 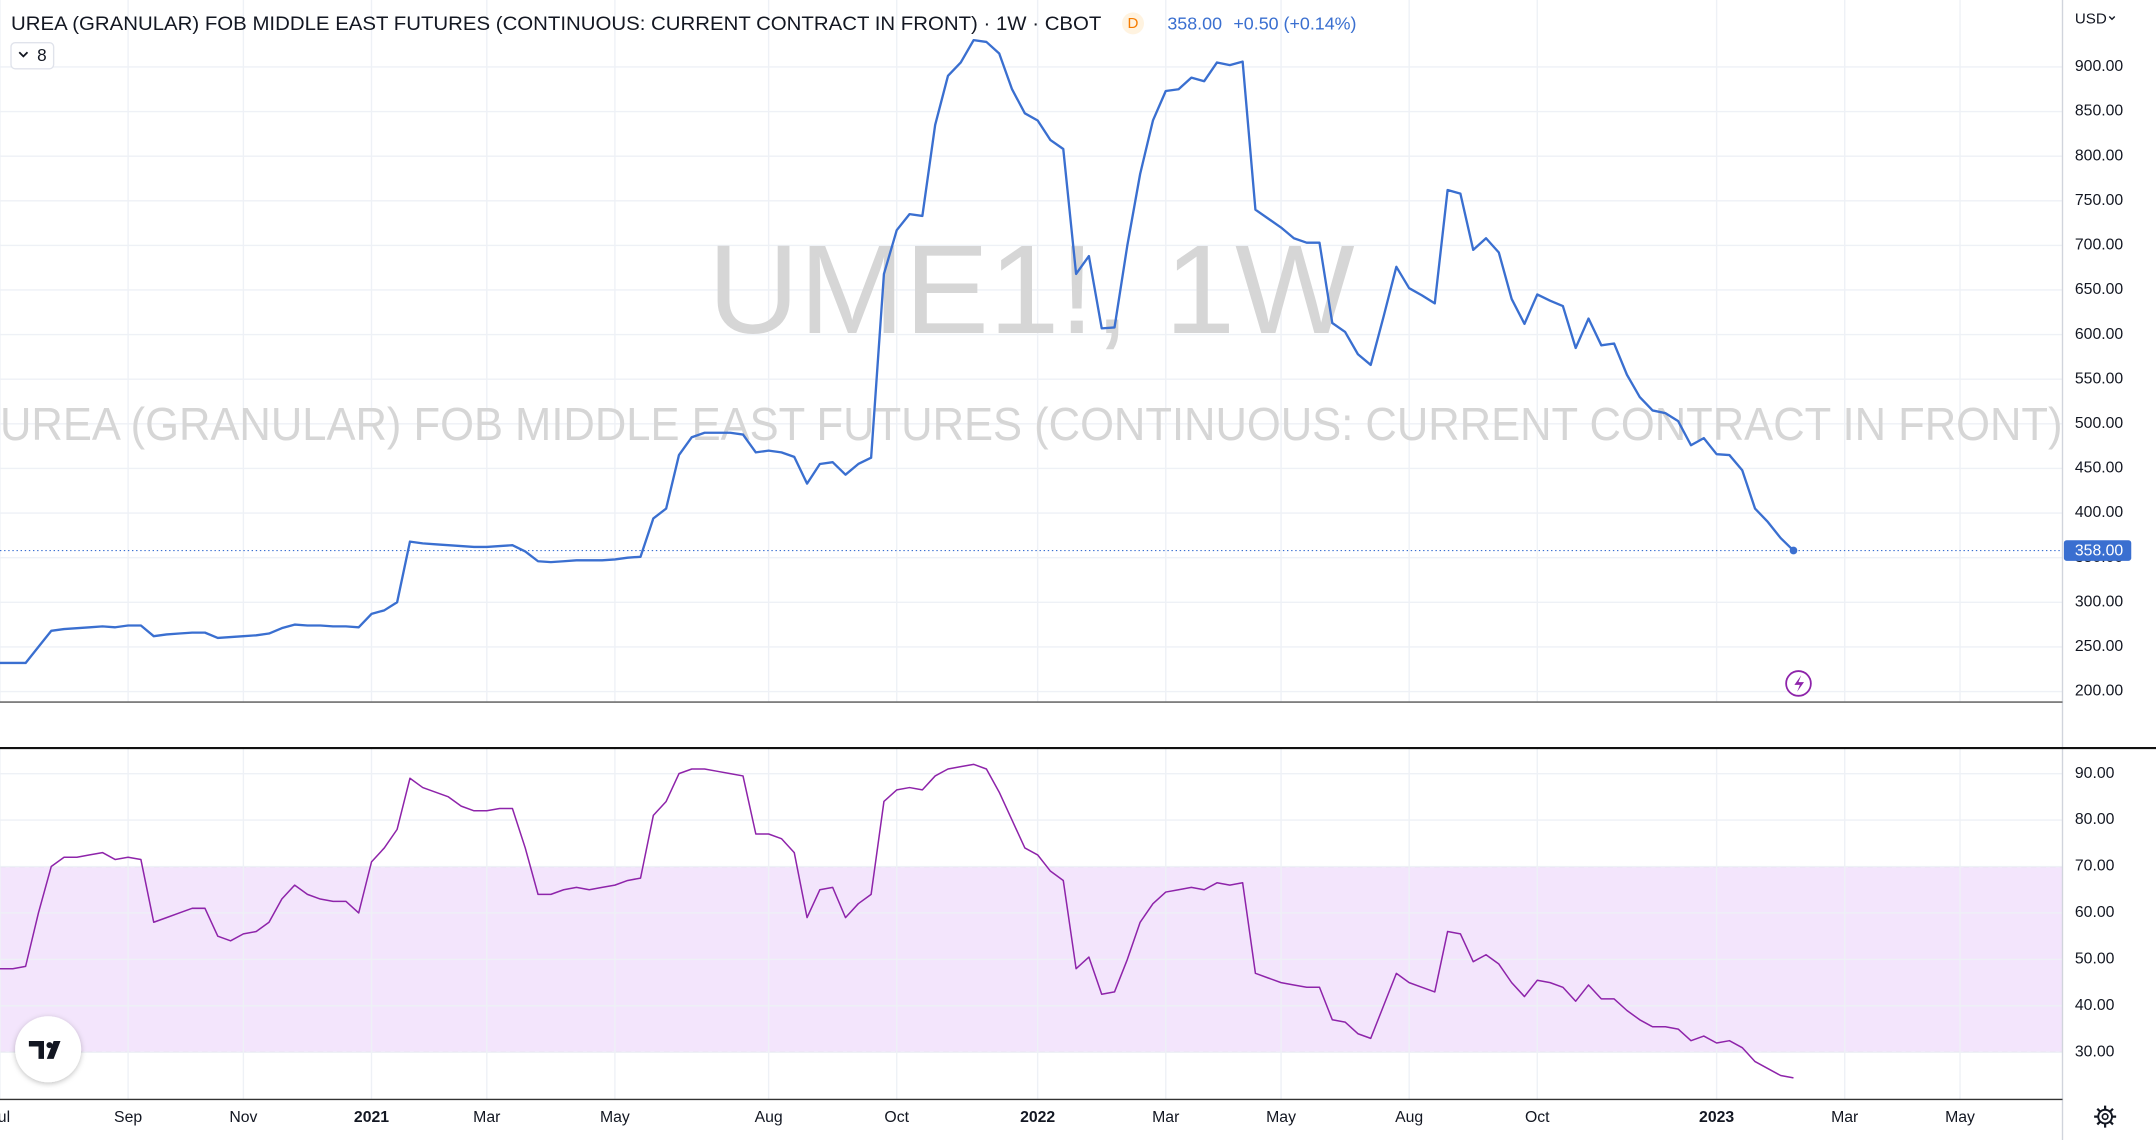 I want to click on gear-teeth, so click(x=2105, y=1116).